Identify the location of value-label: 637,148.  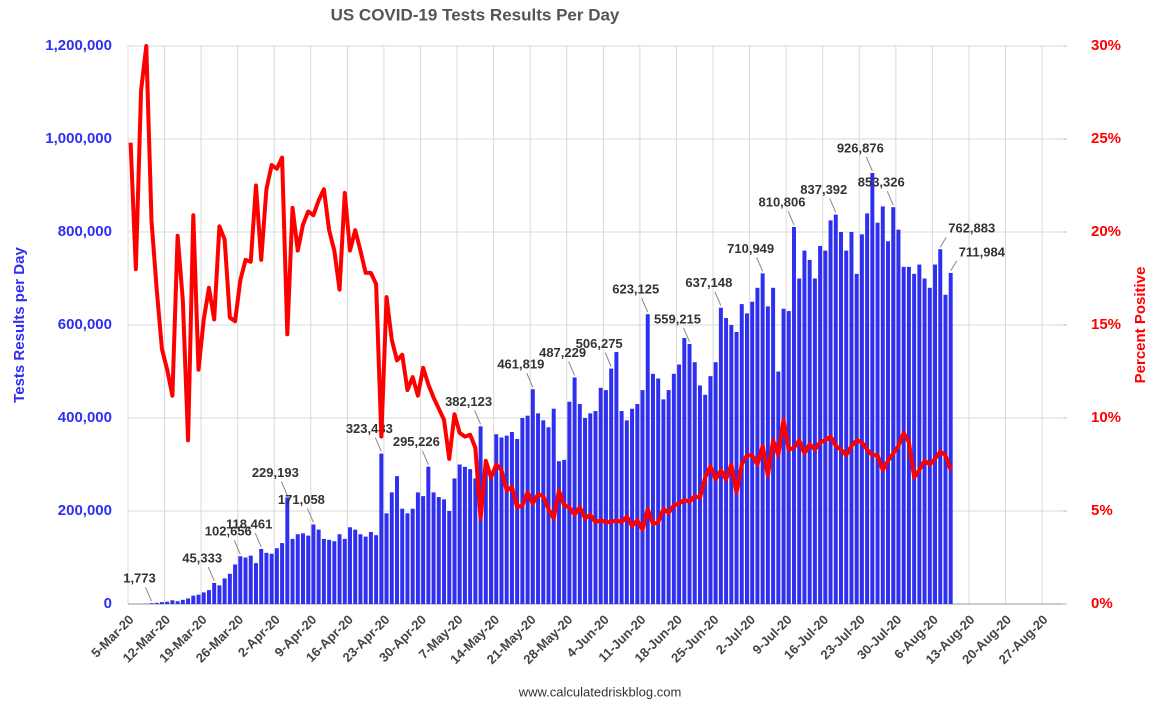
(708, 282).